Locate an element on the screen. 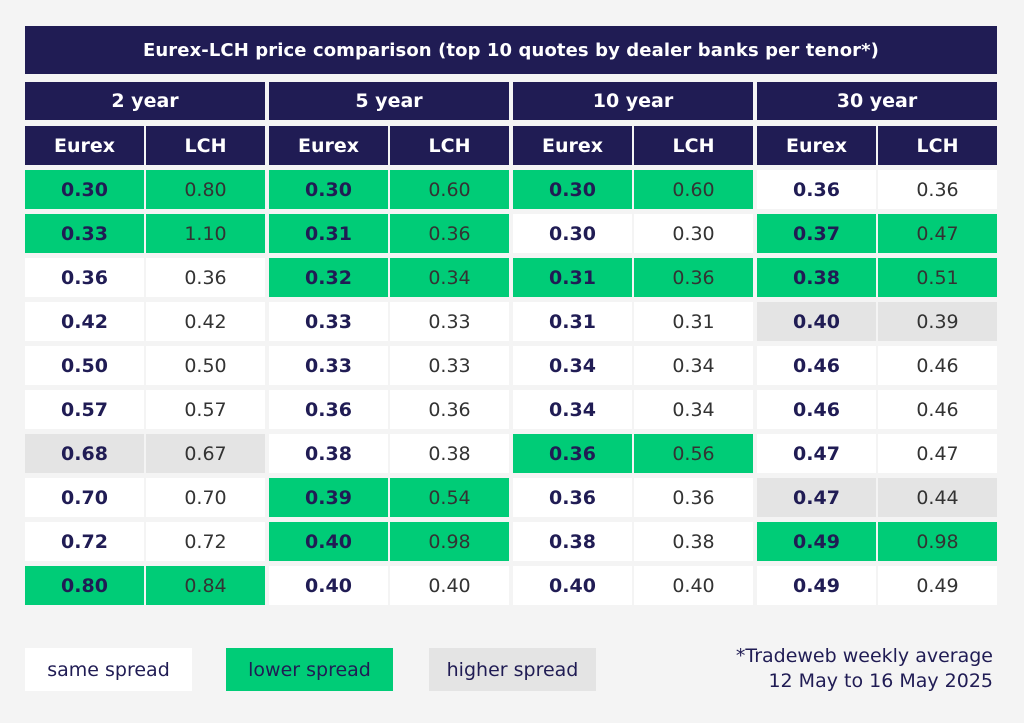 This screenshot has height=723, width=1024. quote-pair: 0.36 0.56 is located at coordinates (633, 453).